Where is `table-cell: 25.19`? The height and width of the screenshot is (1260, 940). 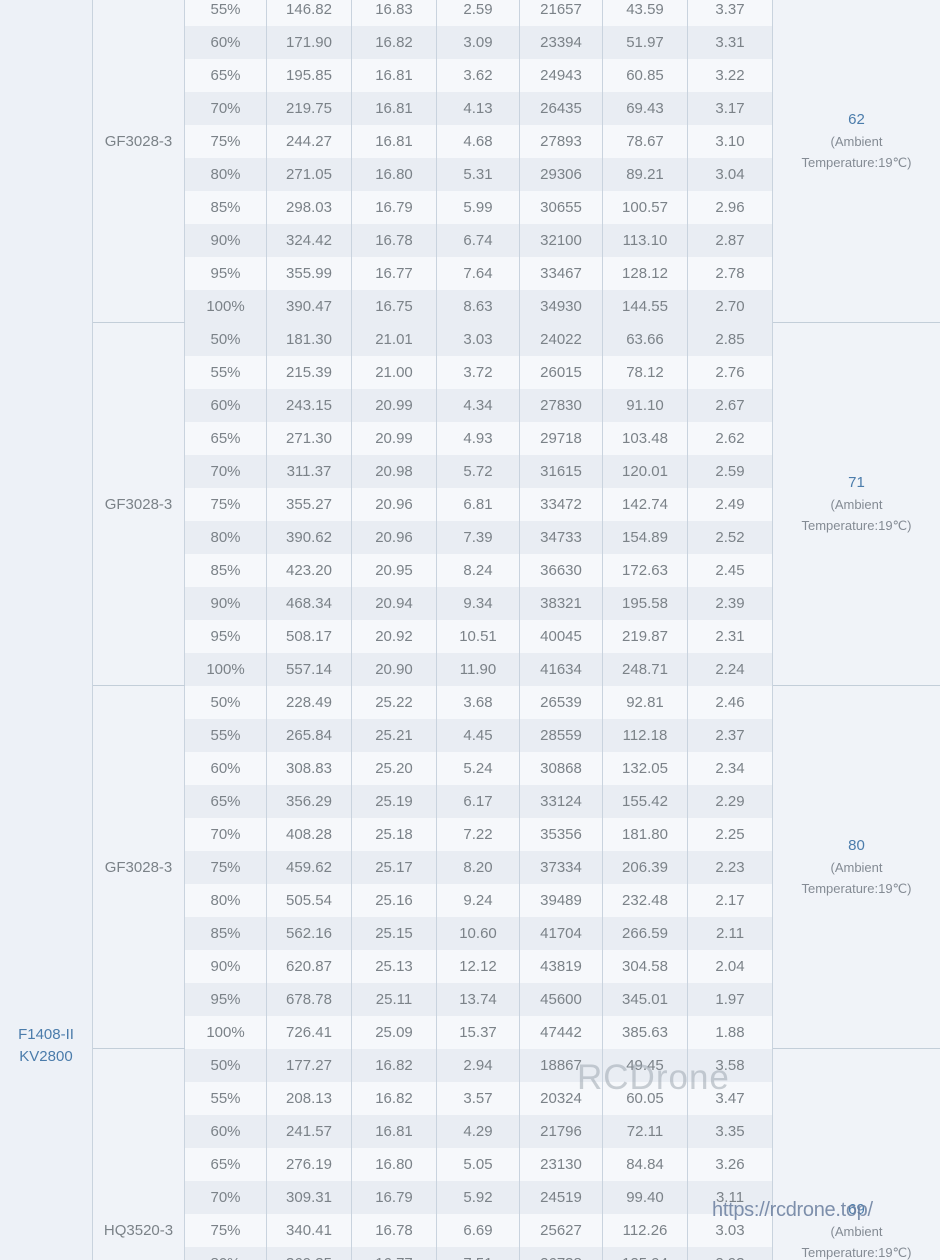 table-cell: 25.19 is located at coordinates (394, 801).